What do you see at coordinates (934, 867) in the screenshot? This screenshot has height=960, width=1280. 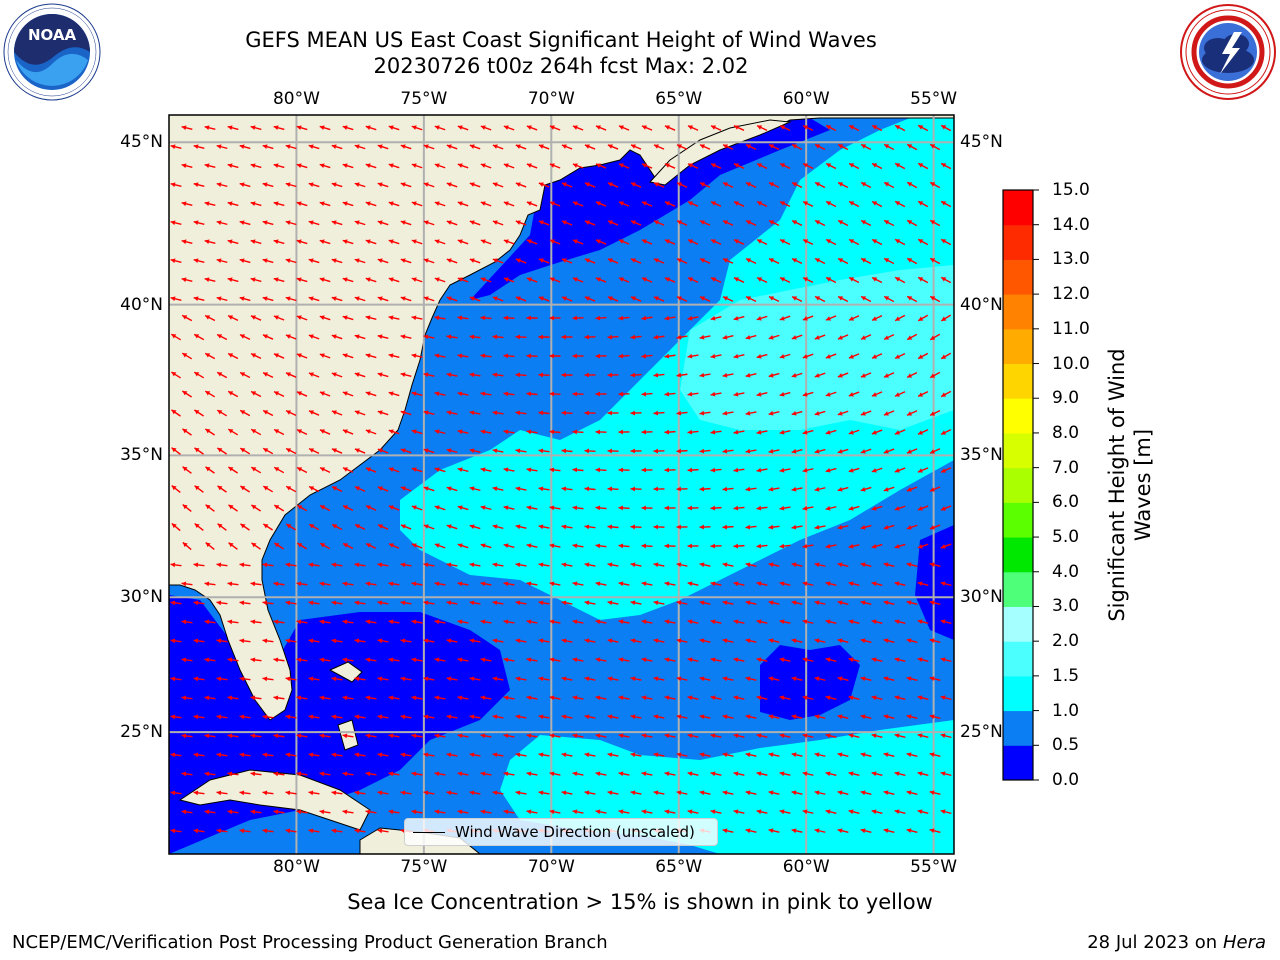 I see `lon-label-bottom: 55°W` at bounding box center [934, 867].